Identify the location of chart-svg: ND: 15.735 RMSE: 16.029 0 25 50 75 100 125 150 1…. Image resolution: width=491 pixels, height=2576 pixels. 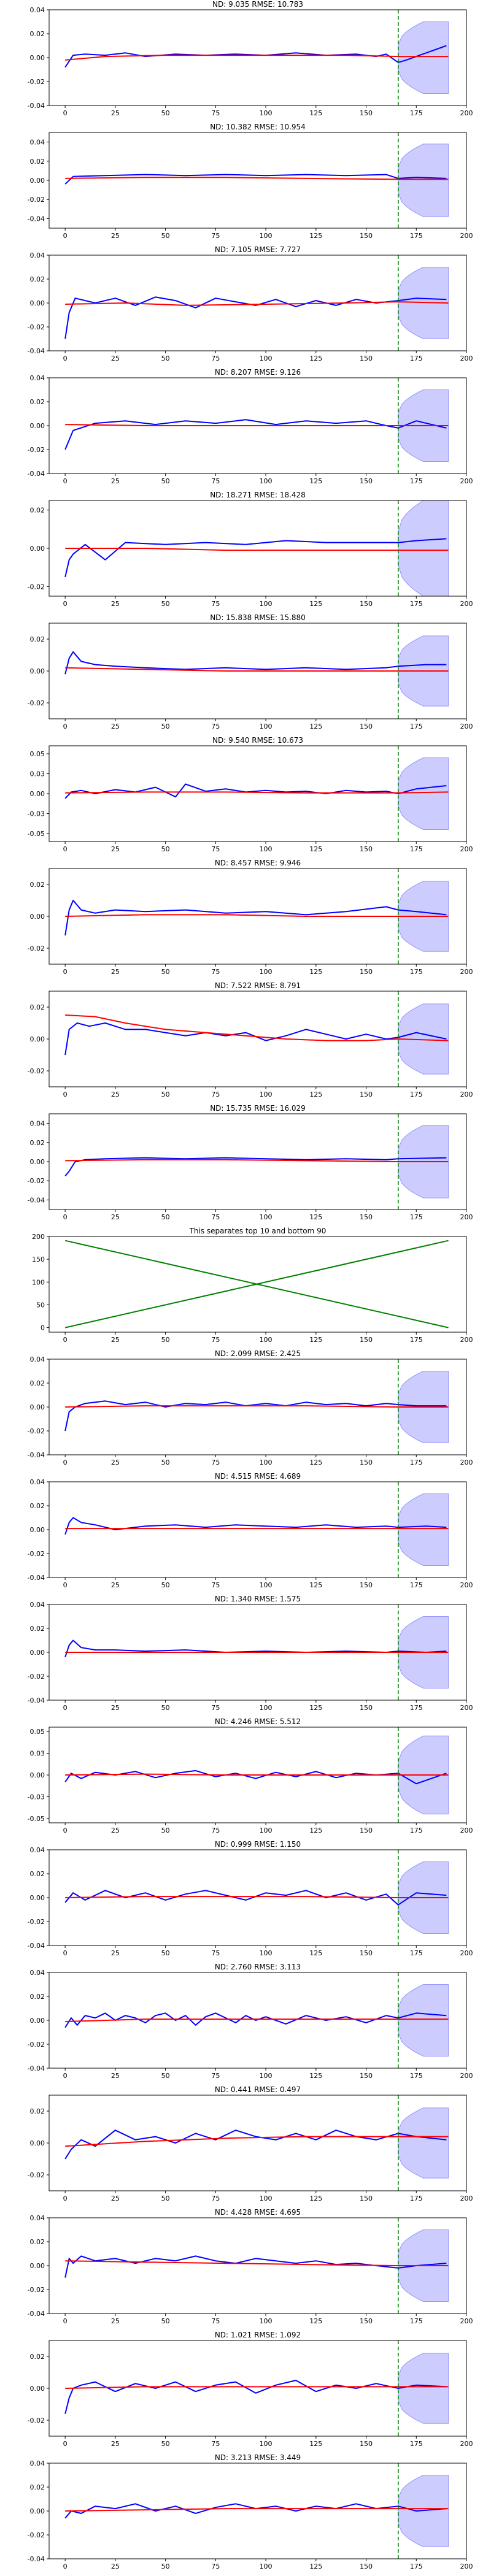
(251, 1162).